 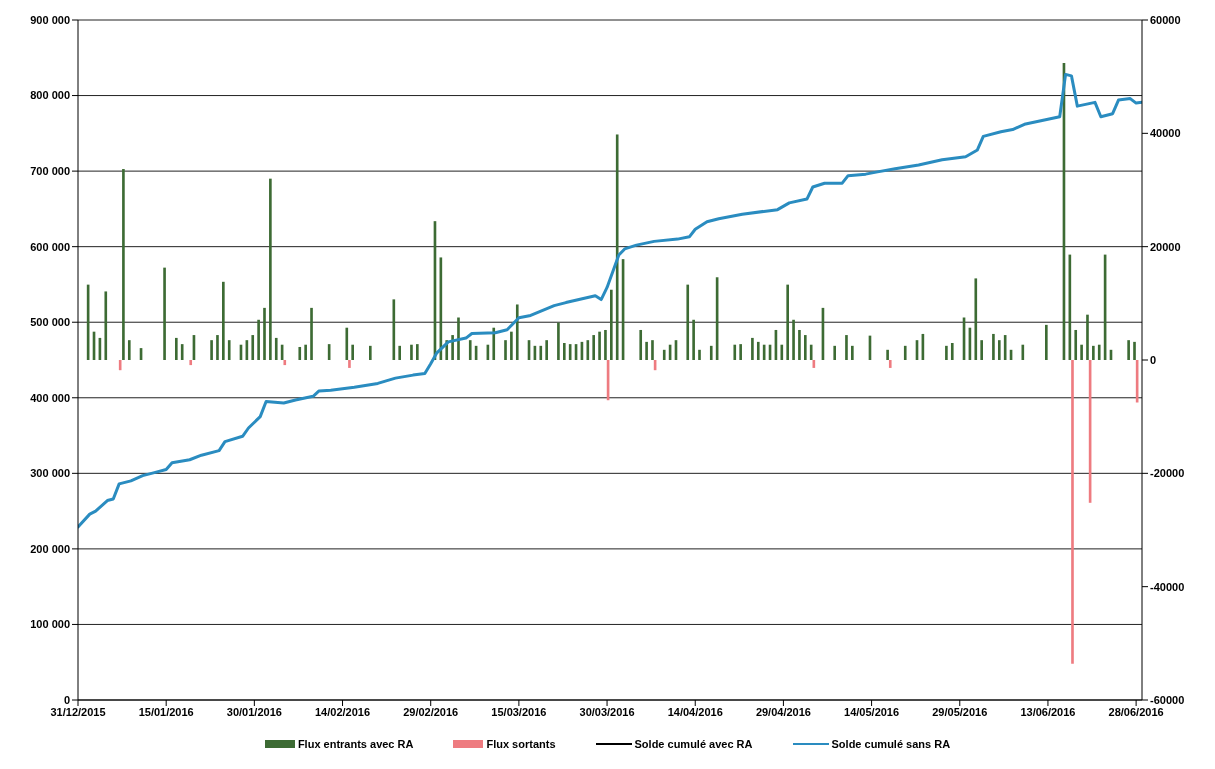 I want to click on x-tick-label: 13/06/2016, so click(x=1048, y=711).